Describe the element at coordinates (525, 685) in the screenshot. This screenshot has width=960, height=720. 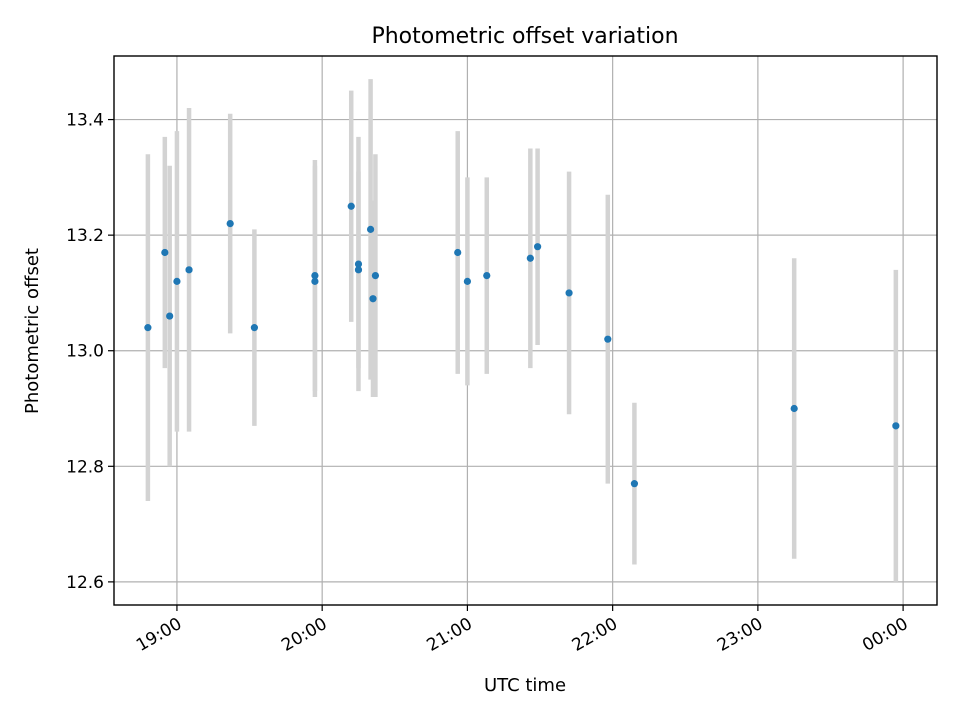
I see `x-axis-label: UTC time` at that location.